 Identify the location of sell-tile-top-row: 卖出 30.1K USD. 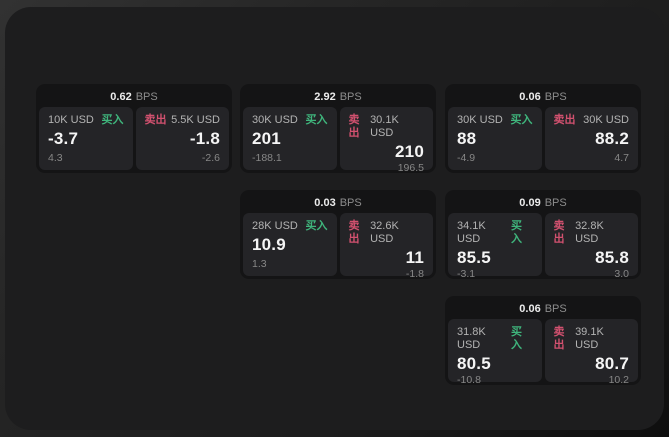
(387, 127).